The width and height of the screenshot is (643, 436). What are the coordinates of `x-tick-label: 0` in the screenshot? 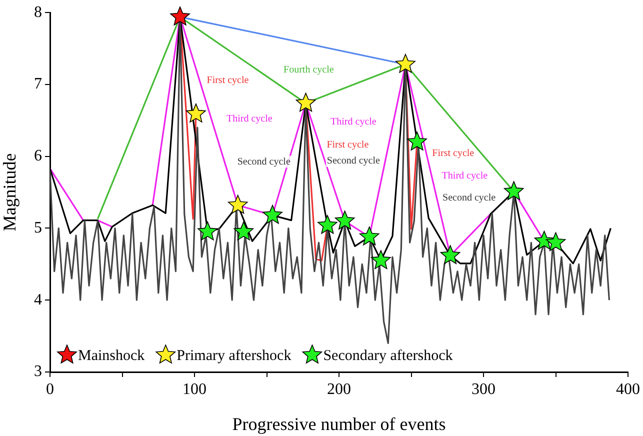 It's located at (50, 389).